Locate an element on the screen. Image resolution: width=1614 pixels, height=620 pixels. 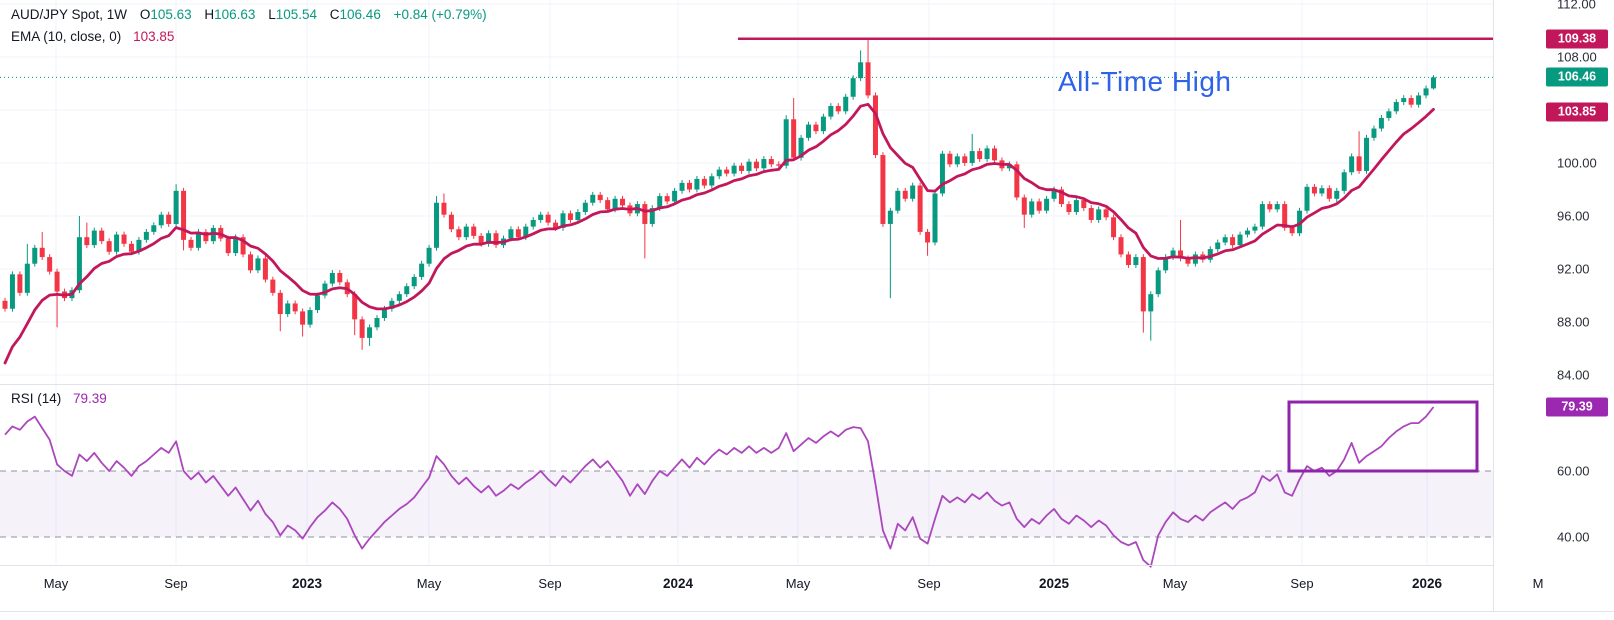
rsi-badge: 79.39 is located at coordinates (1577, 407).